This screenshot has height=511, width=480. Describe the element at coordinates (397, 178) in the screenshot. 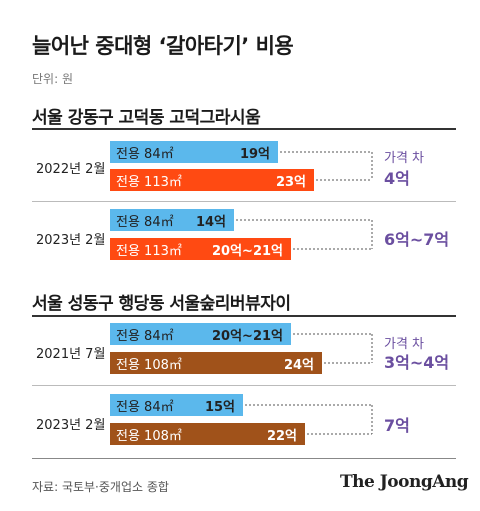

I see `gap-value: 4억` at that location.